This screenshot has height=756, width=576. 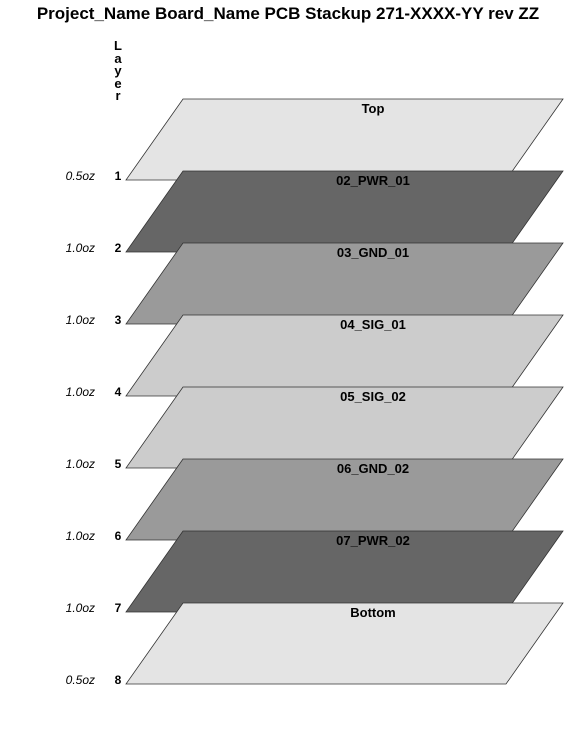 What do you see at coordinates (315, 284) in the screenshot?
I see `layer-3: 03_GND_01 3 1.0oz` at bounding box center [315, 284].